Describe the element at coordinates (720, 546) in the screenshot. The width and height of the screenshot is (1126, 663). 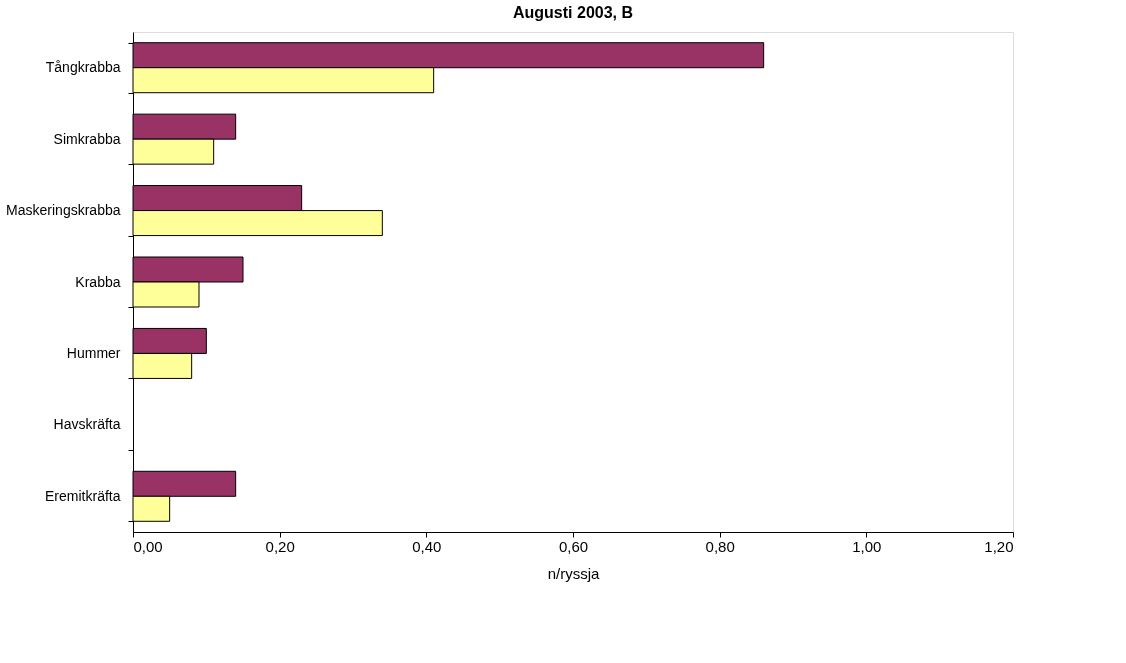
I see `x-tick-label: 0,80` at that location.